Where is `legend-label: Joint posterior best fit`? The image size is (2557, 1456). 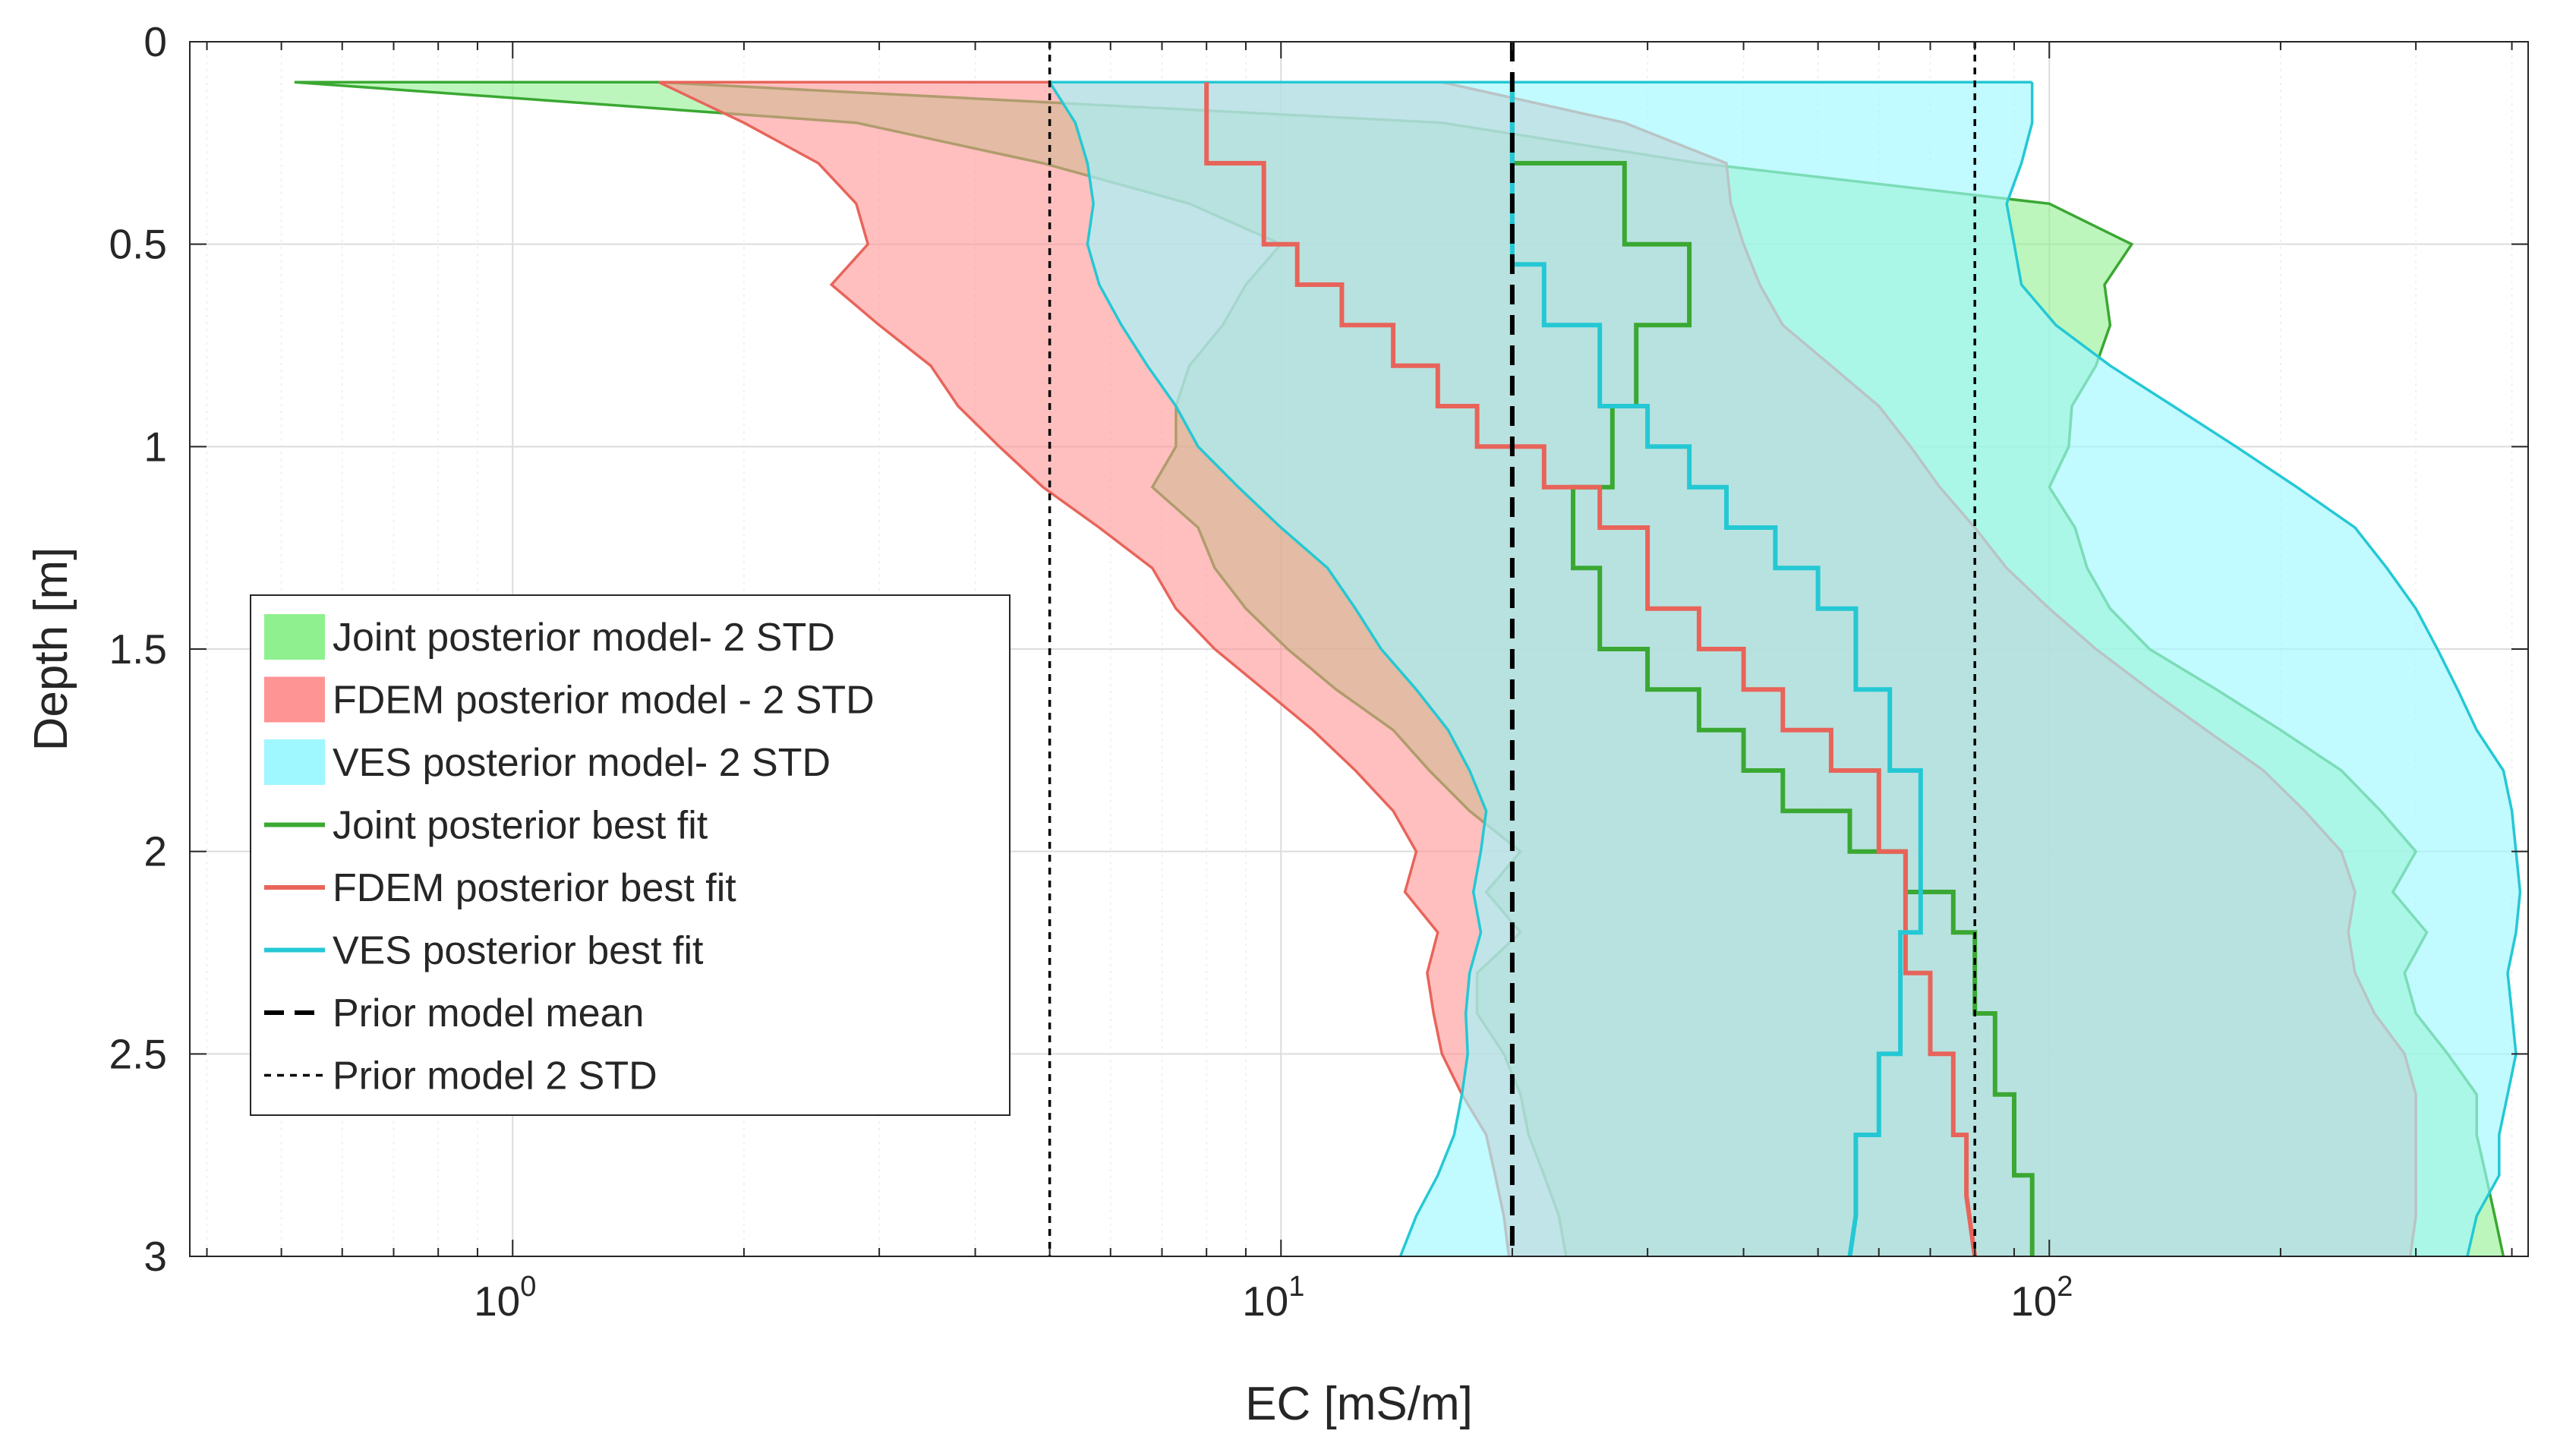 legend-label: Joint posterior best fit is located at coordinates (521, 826).